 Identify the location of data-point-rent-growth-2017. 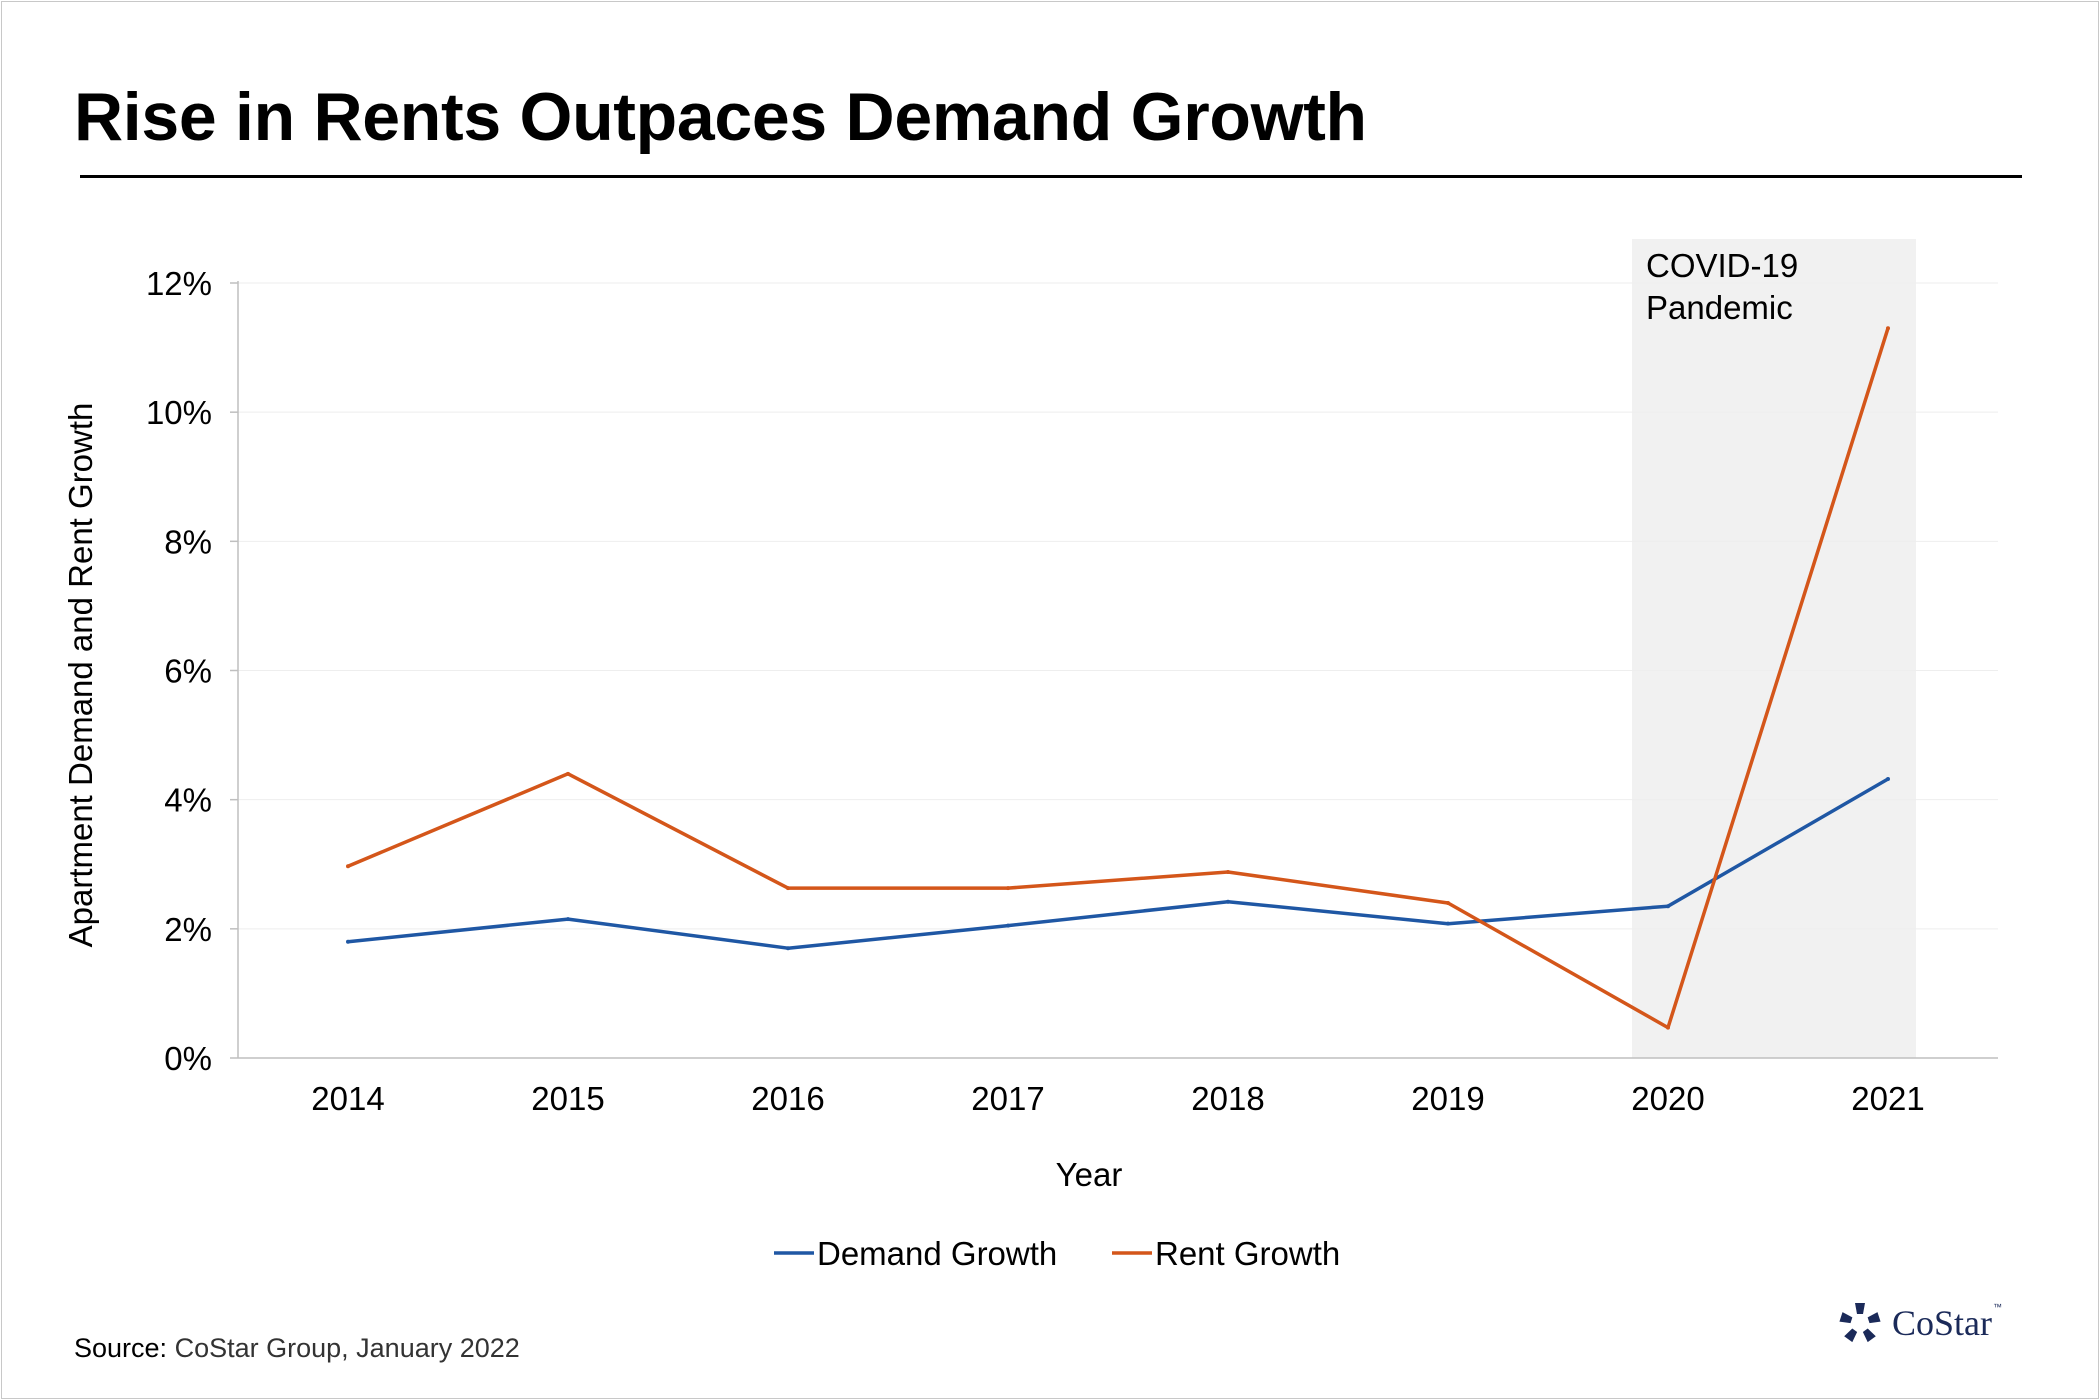
(1008, 888).